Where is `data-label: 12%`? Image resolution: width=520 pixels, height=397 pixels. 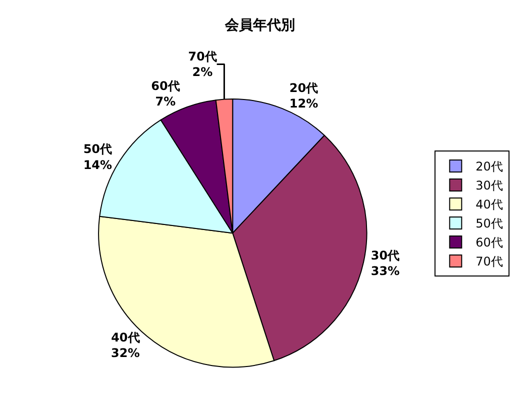 data-label: 12% is located at coordinates (303, 103).